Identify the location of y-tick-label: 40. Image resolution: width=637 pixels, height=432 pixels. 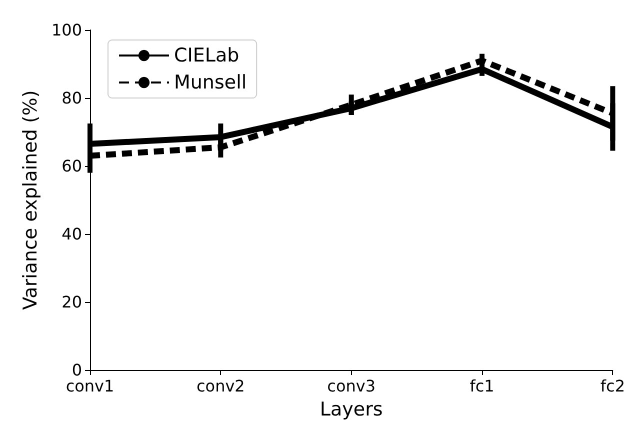
(72, 234).